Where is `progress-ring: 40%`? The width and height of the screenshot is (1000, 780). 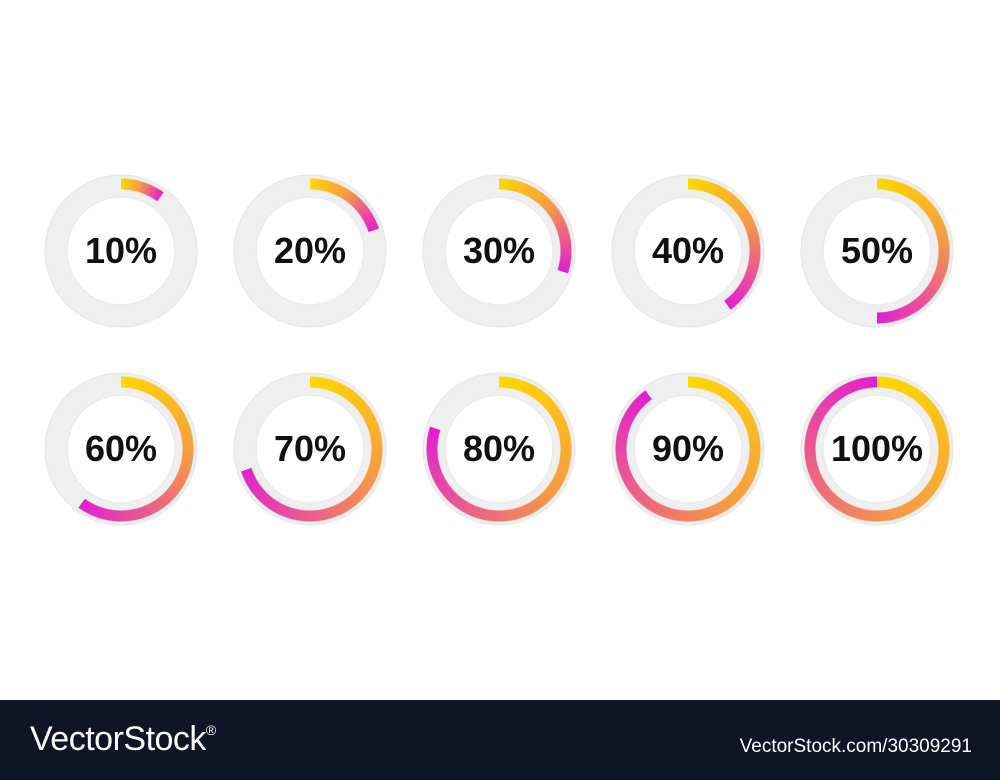
progress-ring: 40% is located at coordinates (688, 251).